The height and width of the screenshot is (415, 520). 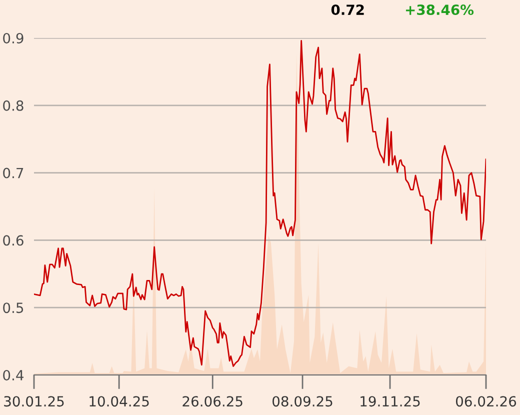 I want to click on x-tick-label: 30.01.25, so click(x=34, y=401).